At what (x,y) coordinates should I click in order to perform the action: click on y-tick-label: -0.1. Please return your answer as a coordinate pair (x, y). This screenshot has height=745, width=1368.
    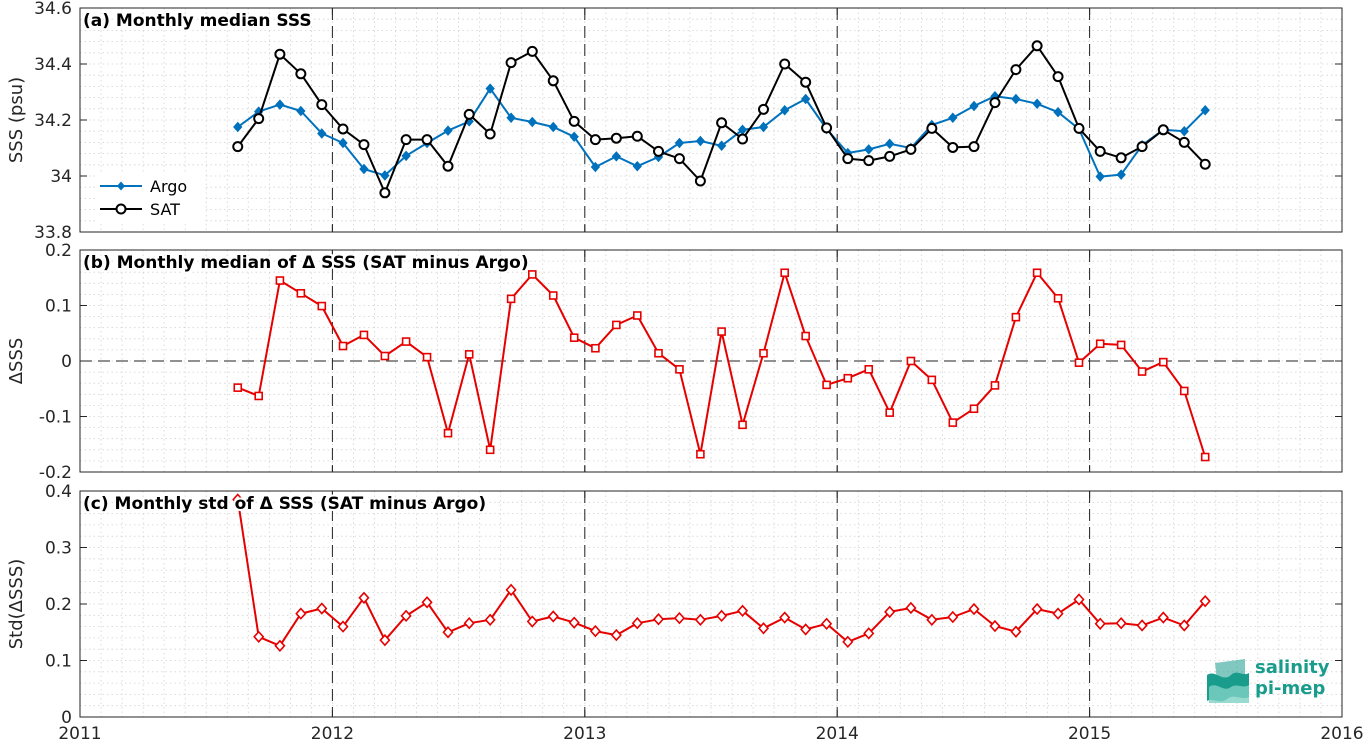
    Looking at the image, I should click on (55, 418).